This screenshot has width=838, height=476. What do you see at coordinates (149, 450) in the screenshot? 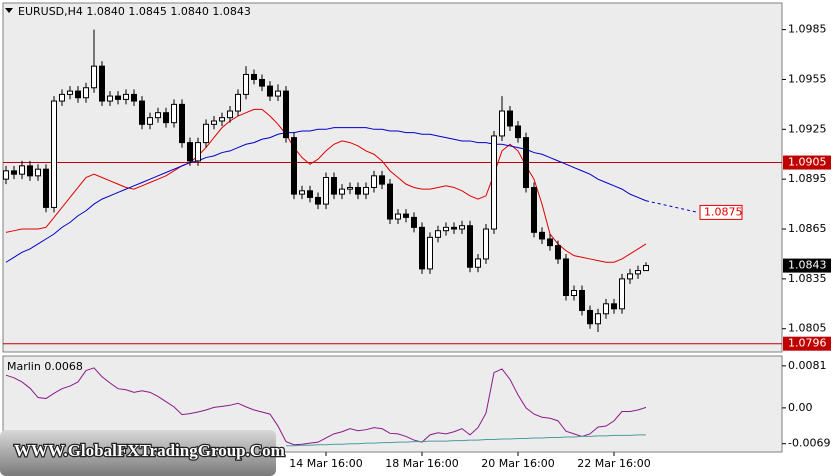
I see `watermark: WWW.GlobalFXTradingGroup.Com` at bounding box center [149, 450].